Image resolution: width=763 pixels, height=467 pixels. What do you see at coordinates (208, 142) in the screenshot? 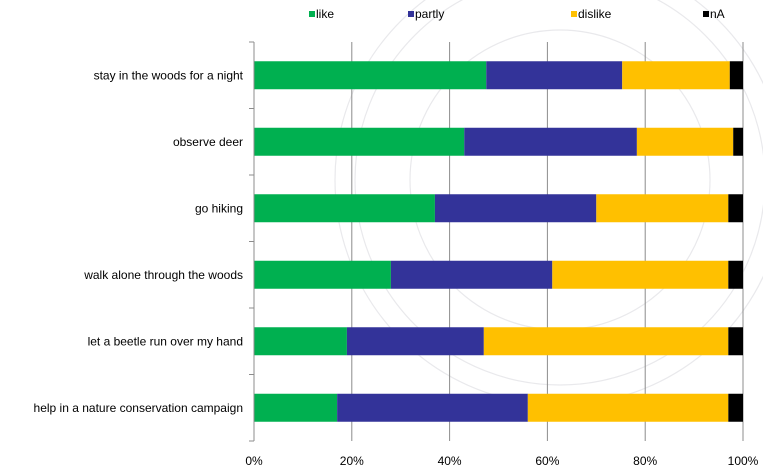
I see `category-label: observe deer` at bounding box center [208, 142].